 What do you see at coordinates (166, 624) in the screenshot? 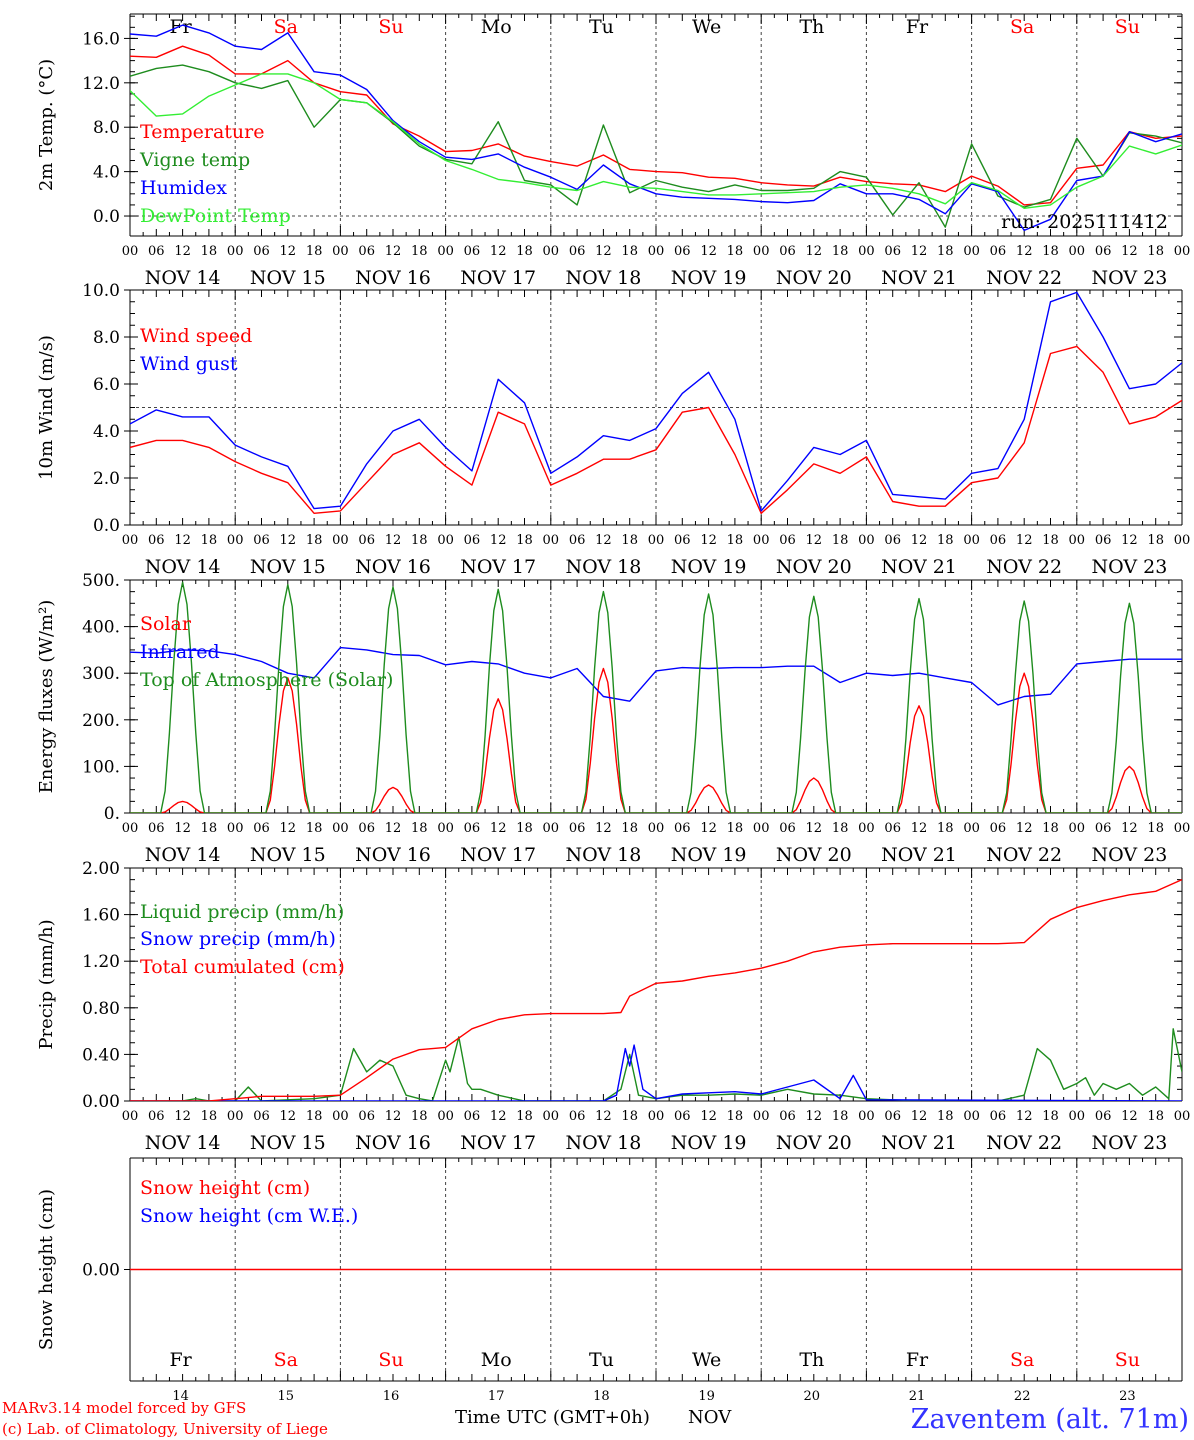
I see `legend-entry: Solar` at bounding box center [166, 624].